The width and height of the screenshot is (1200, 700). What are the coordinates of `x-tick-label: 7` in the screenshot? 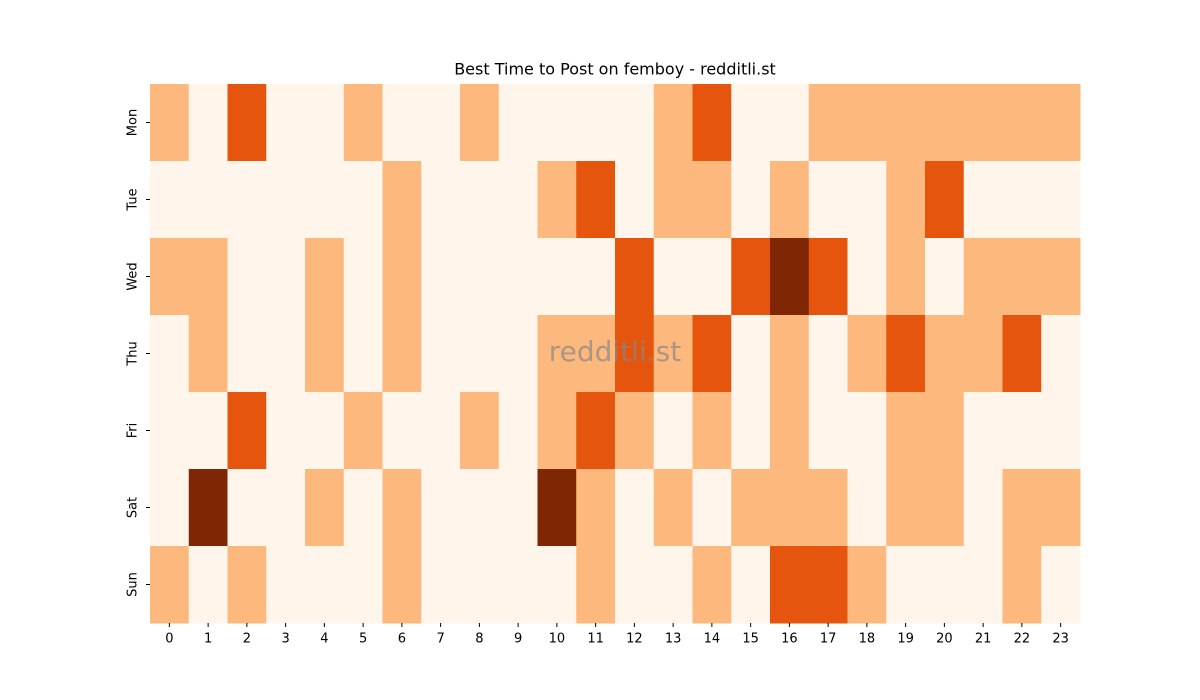 It's located at (440, 639).